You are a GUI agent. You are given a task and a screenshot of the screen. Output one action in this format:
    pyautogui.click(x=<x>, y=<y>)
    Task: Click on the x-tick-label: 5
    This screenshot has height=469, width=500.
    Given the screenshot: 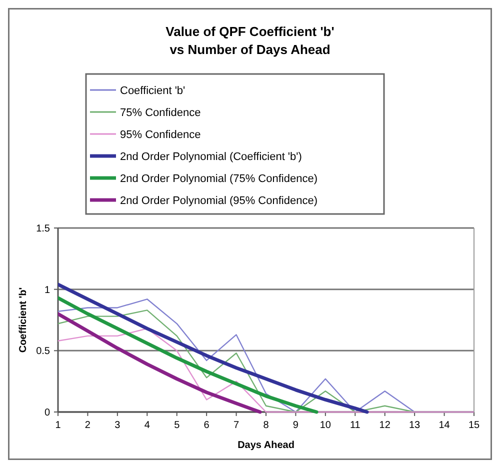 What is the action you would take?
    pyautogui.click(x=177, y=425)
    